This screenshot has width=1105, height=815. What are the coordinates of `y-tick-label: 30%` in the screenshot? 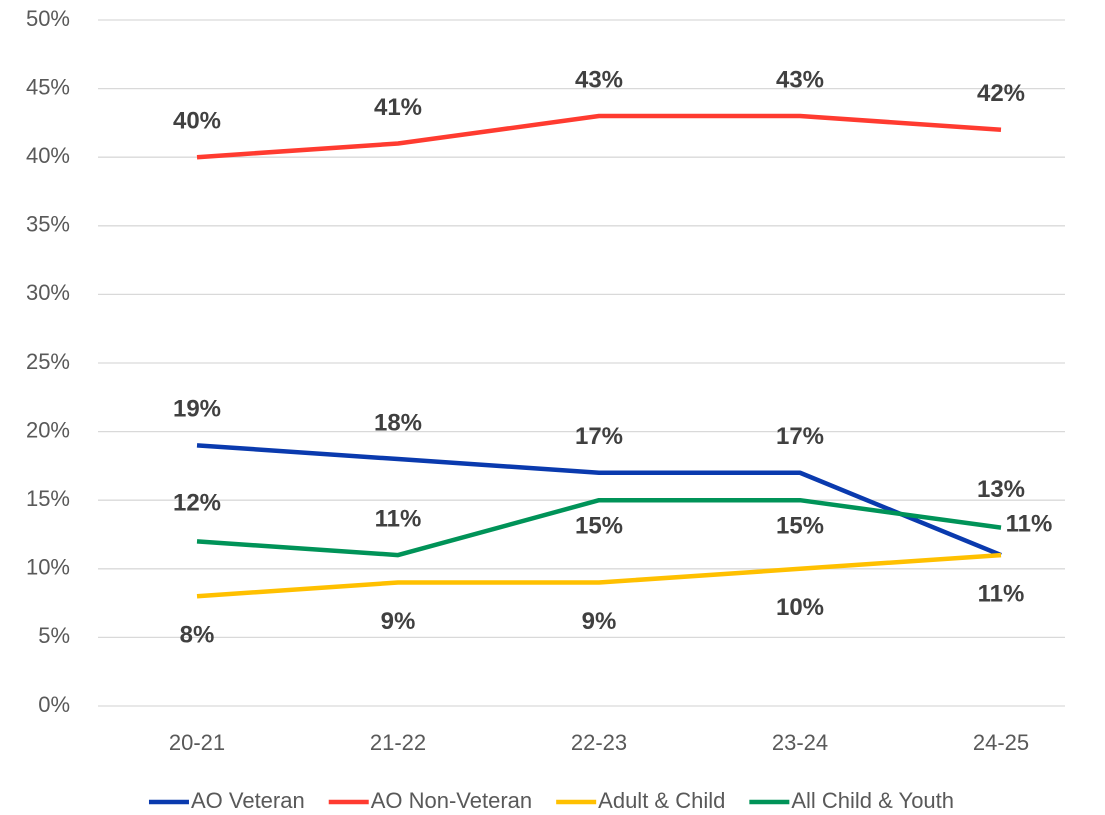 It's located at (48, 292).